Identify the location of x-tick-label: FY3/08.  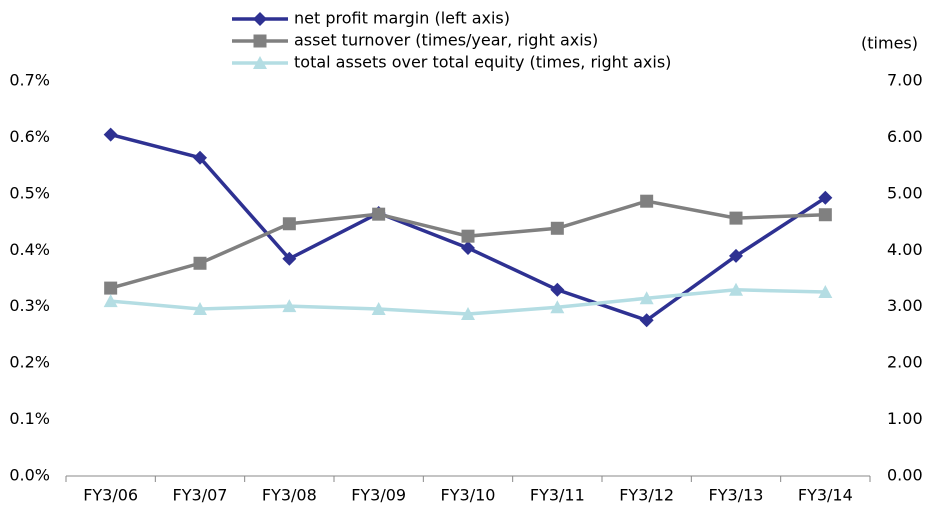
(289, 495).